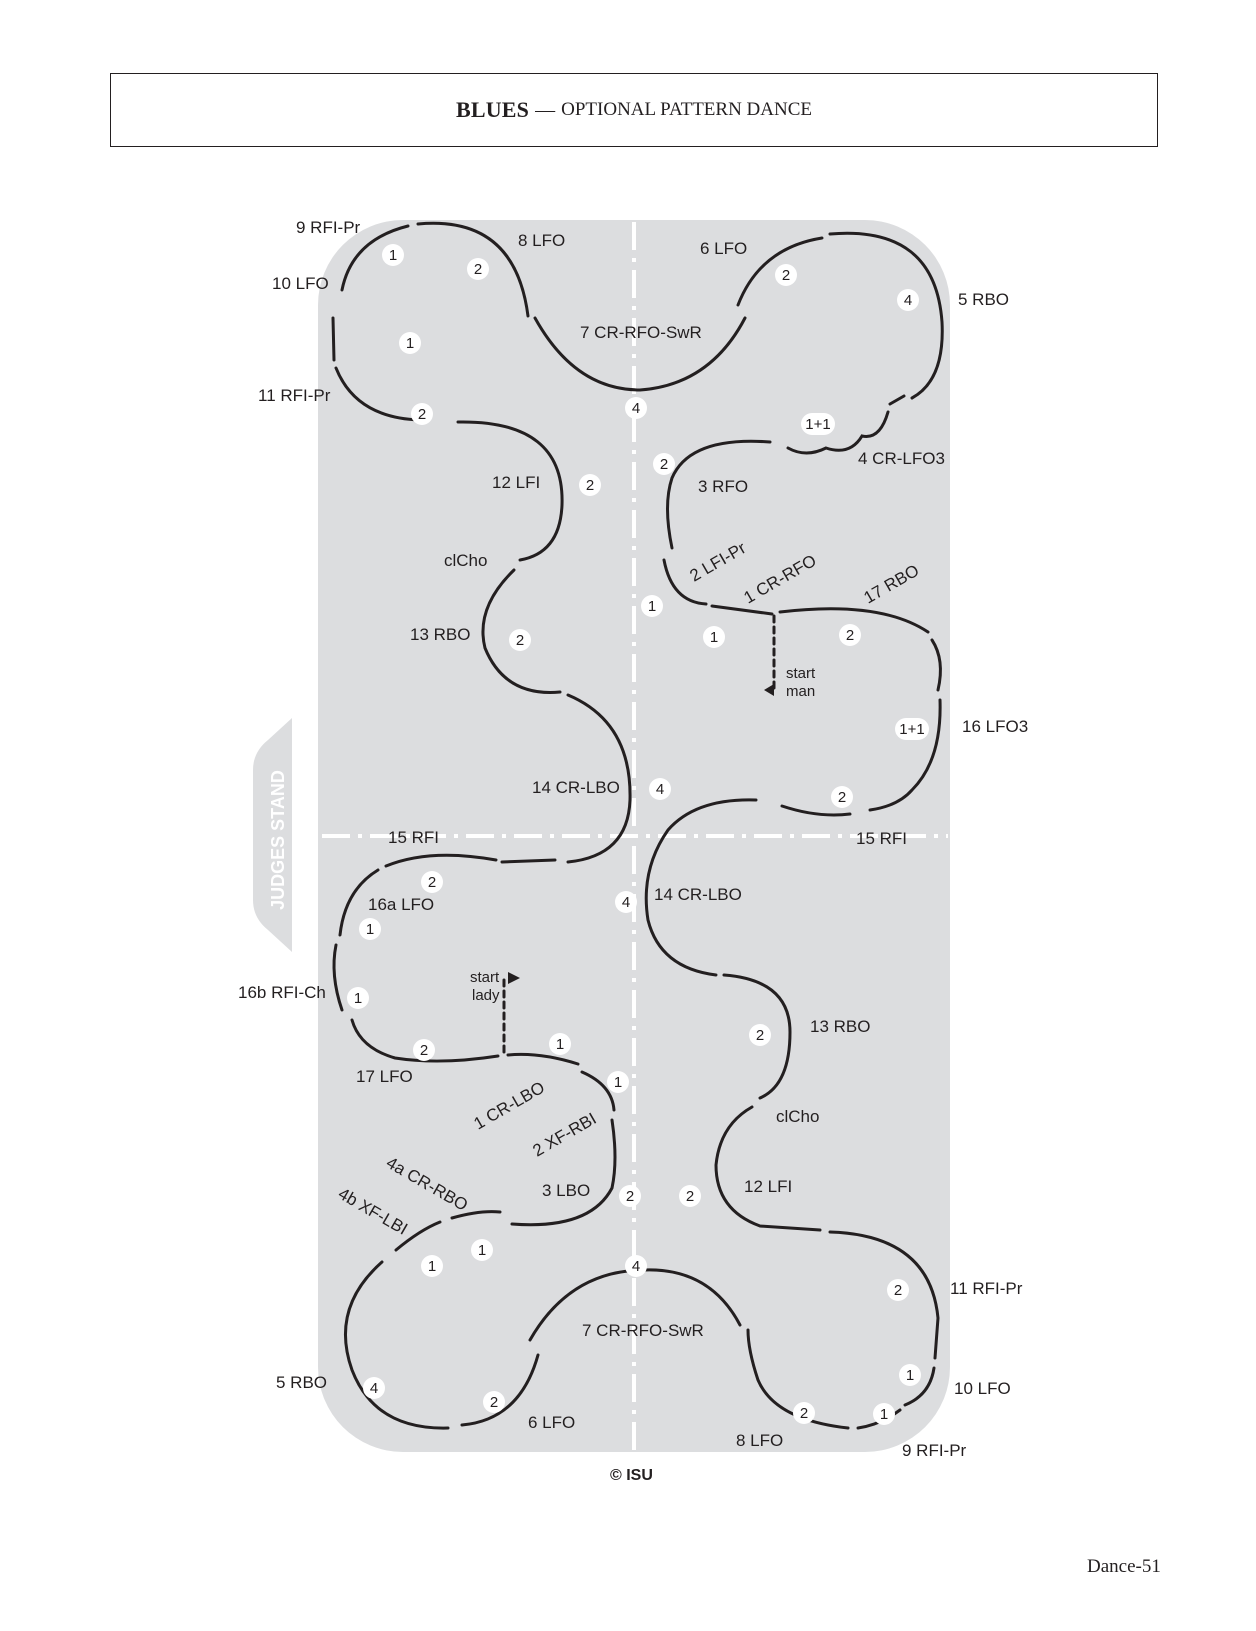 This screenshot has height=1631, width=1256. I want to click on label-14-cr-lbo-top: 14 CR-LBO, so click(576, 787).